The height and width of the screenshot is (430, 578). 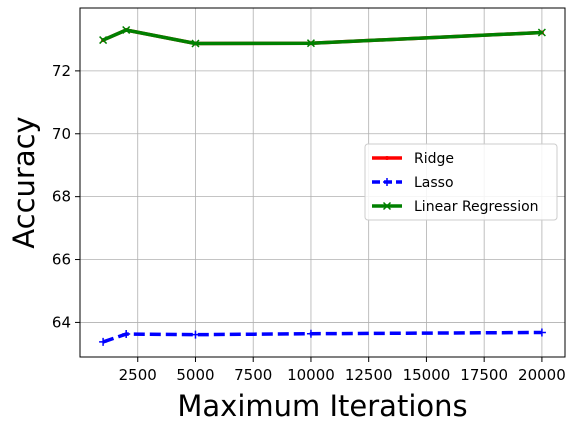 What do you see at coordinates (342, 370) in the screenshot?
I see `x-axis-ticks: 2500 5000 7500 10000 12500 15000 17500 20000` at bounding box center [342, 370].